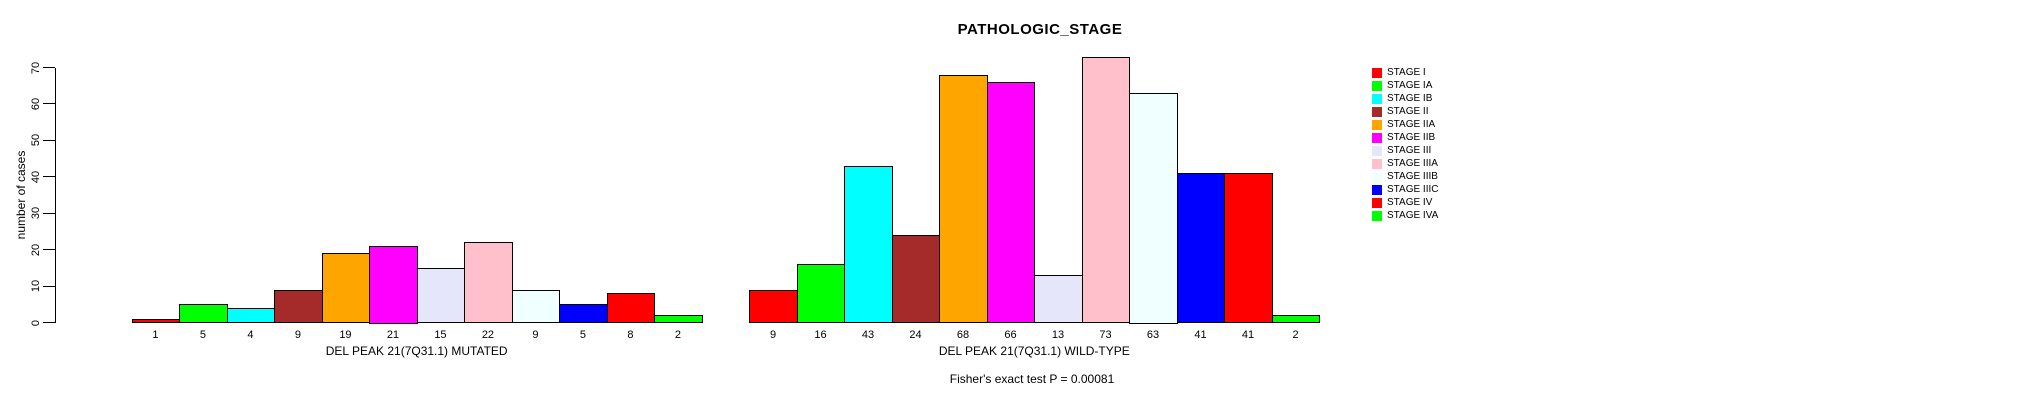  I want to click on legend-item-stage-iiic: STAGE IIIC, so click(1405, 189).